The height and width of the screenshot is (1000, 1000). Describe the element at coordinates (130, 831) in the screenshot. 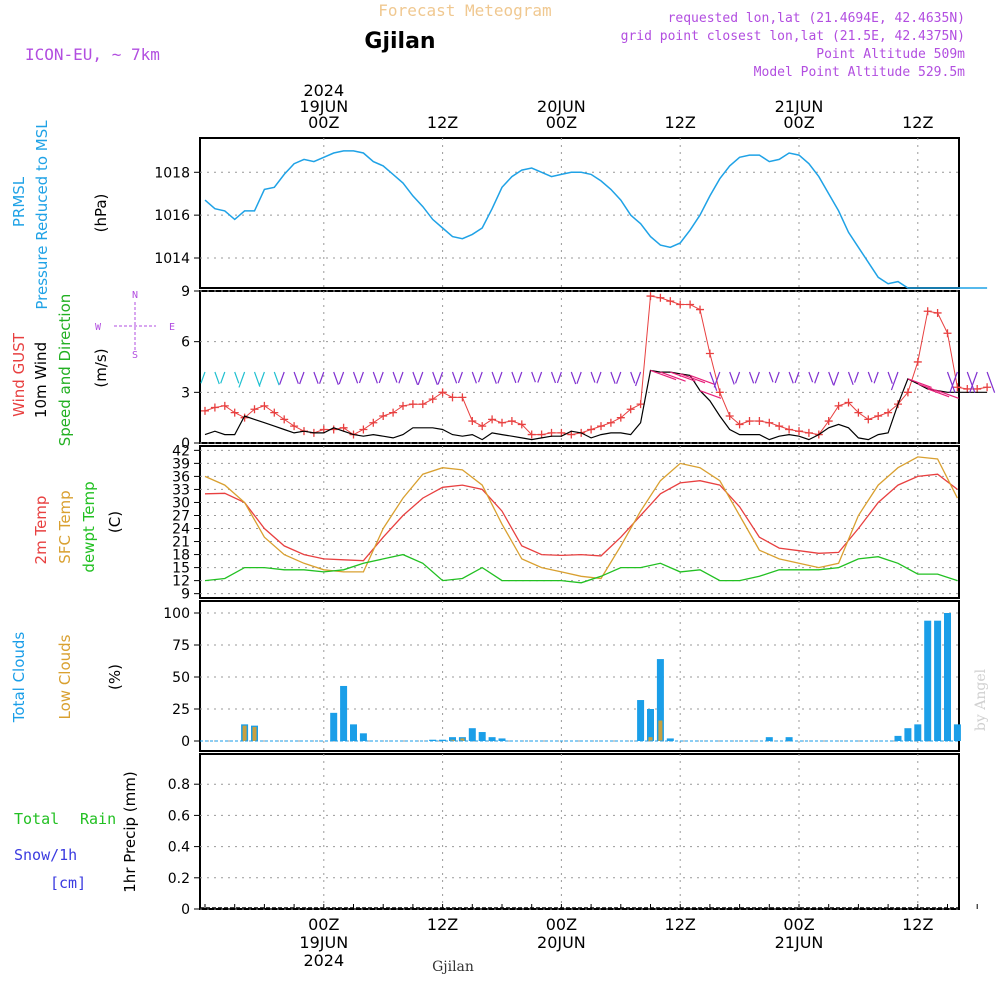

I see `precip-unit: 1hr Precip (mm)` at that location.